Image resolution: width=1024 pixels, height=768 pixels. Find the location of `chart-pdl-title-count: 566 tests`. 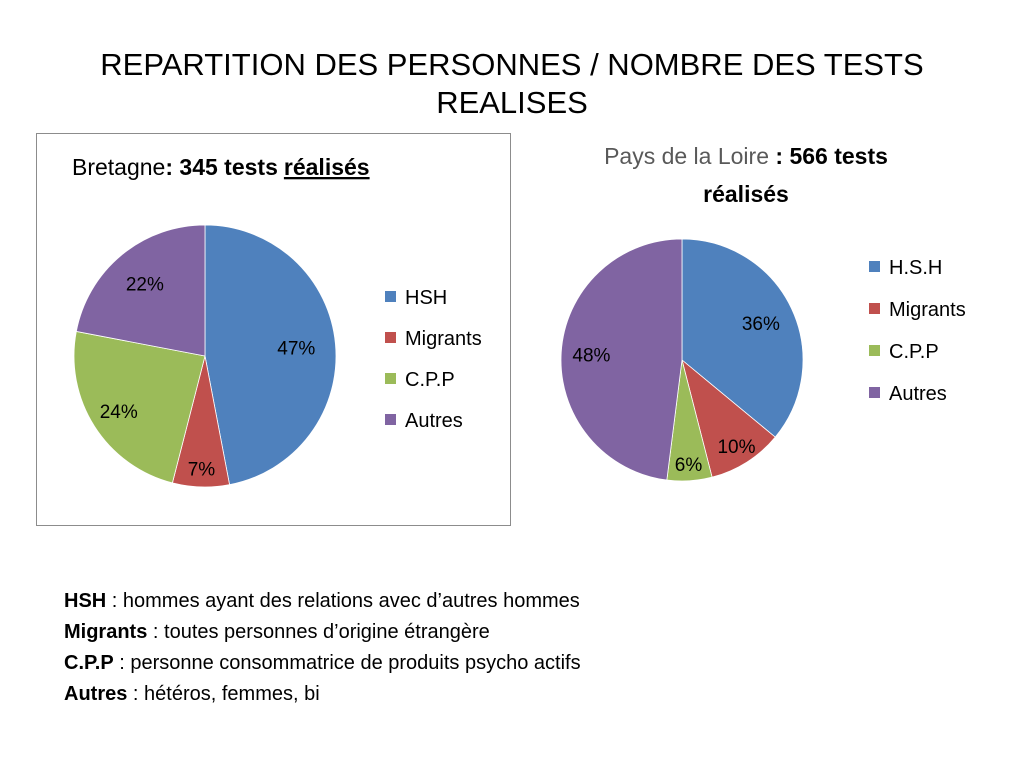

chart-pdl-title-count: 566 tests is located at coordinates (838, 156).